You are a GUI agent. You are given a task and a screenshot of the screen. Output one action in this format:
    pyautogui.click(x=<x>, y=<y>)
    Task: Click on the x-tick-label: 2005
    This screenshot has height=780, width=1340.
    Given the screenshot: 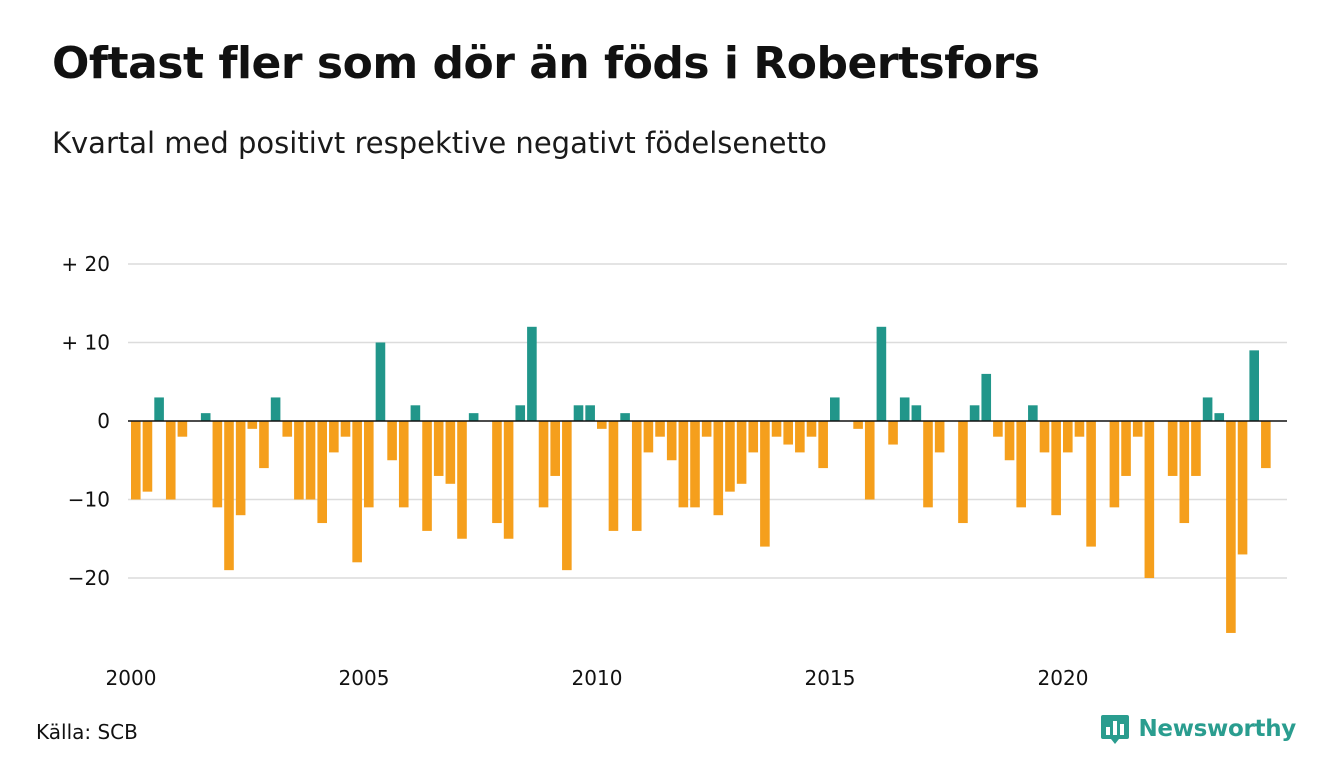 What is the action you would take?
    pyautogui.click(x=364, y=678)
    